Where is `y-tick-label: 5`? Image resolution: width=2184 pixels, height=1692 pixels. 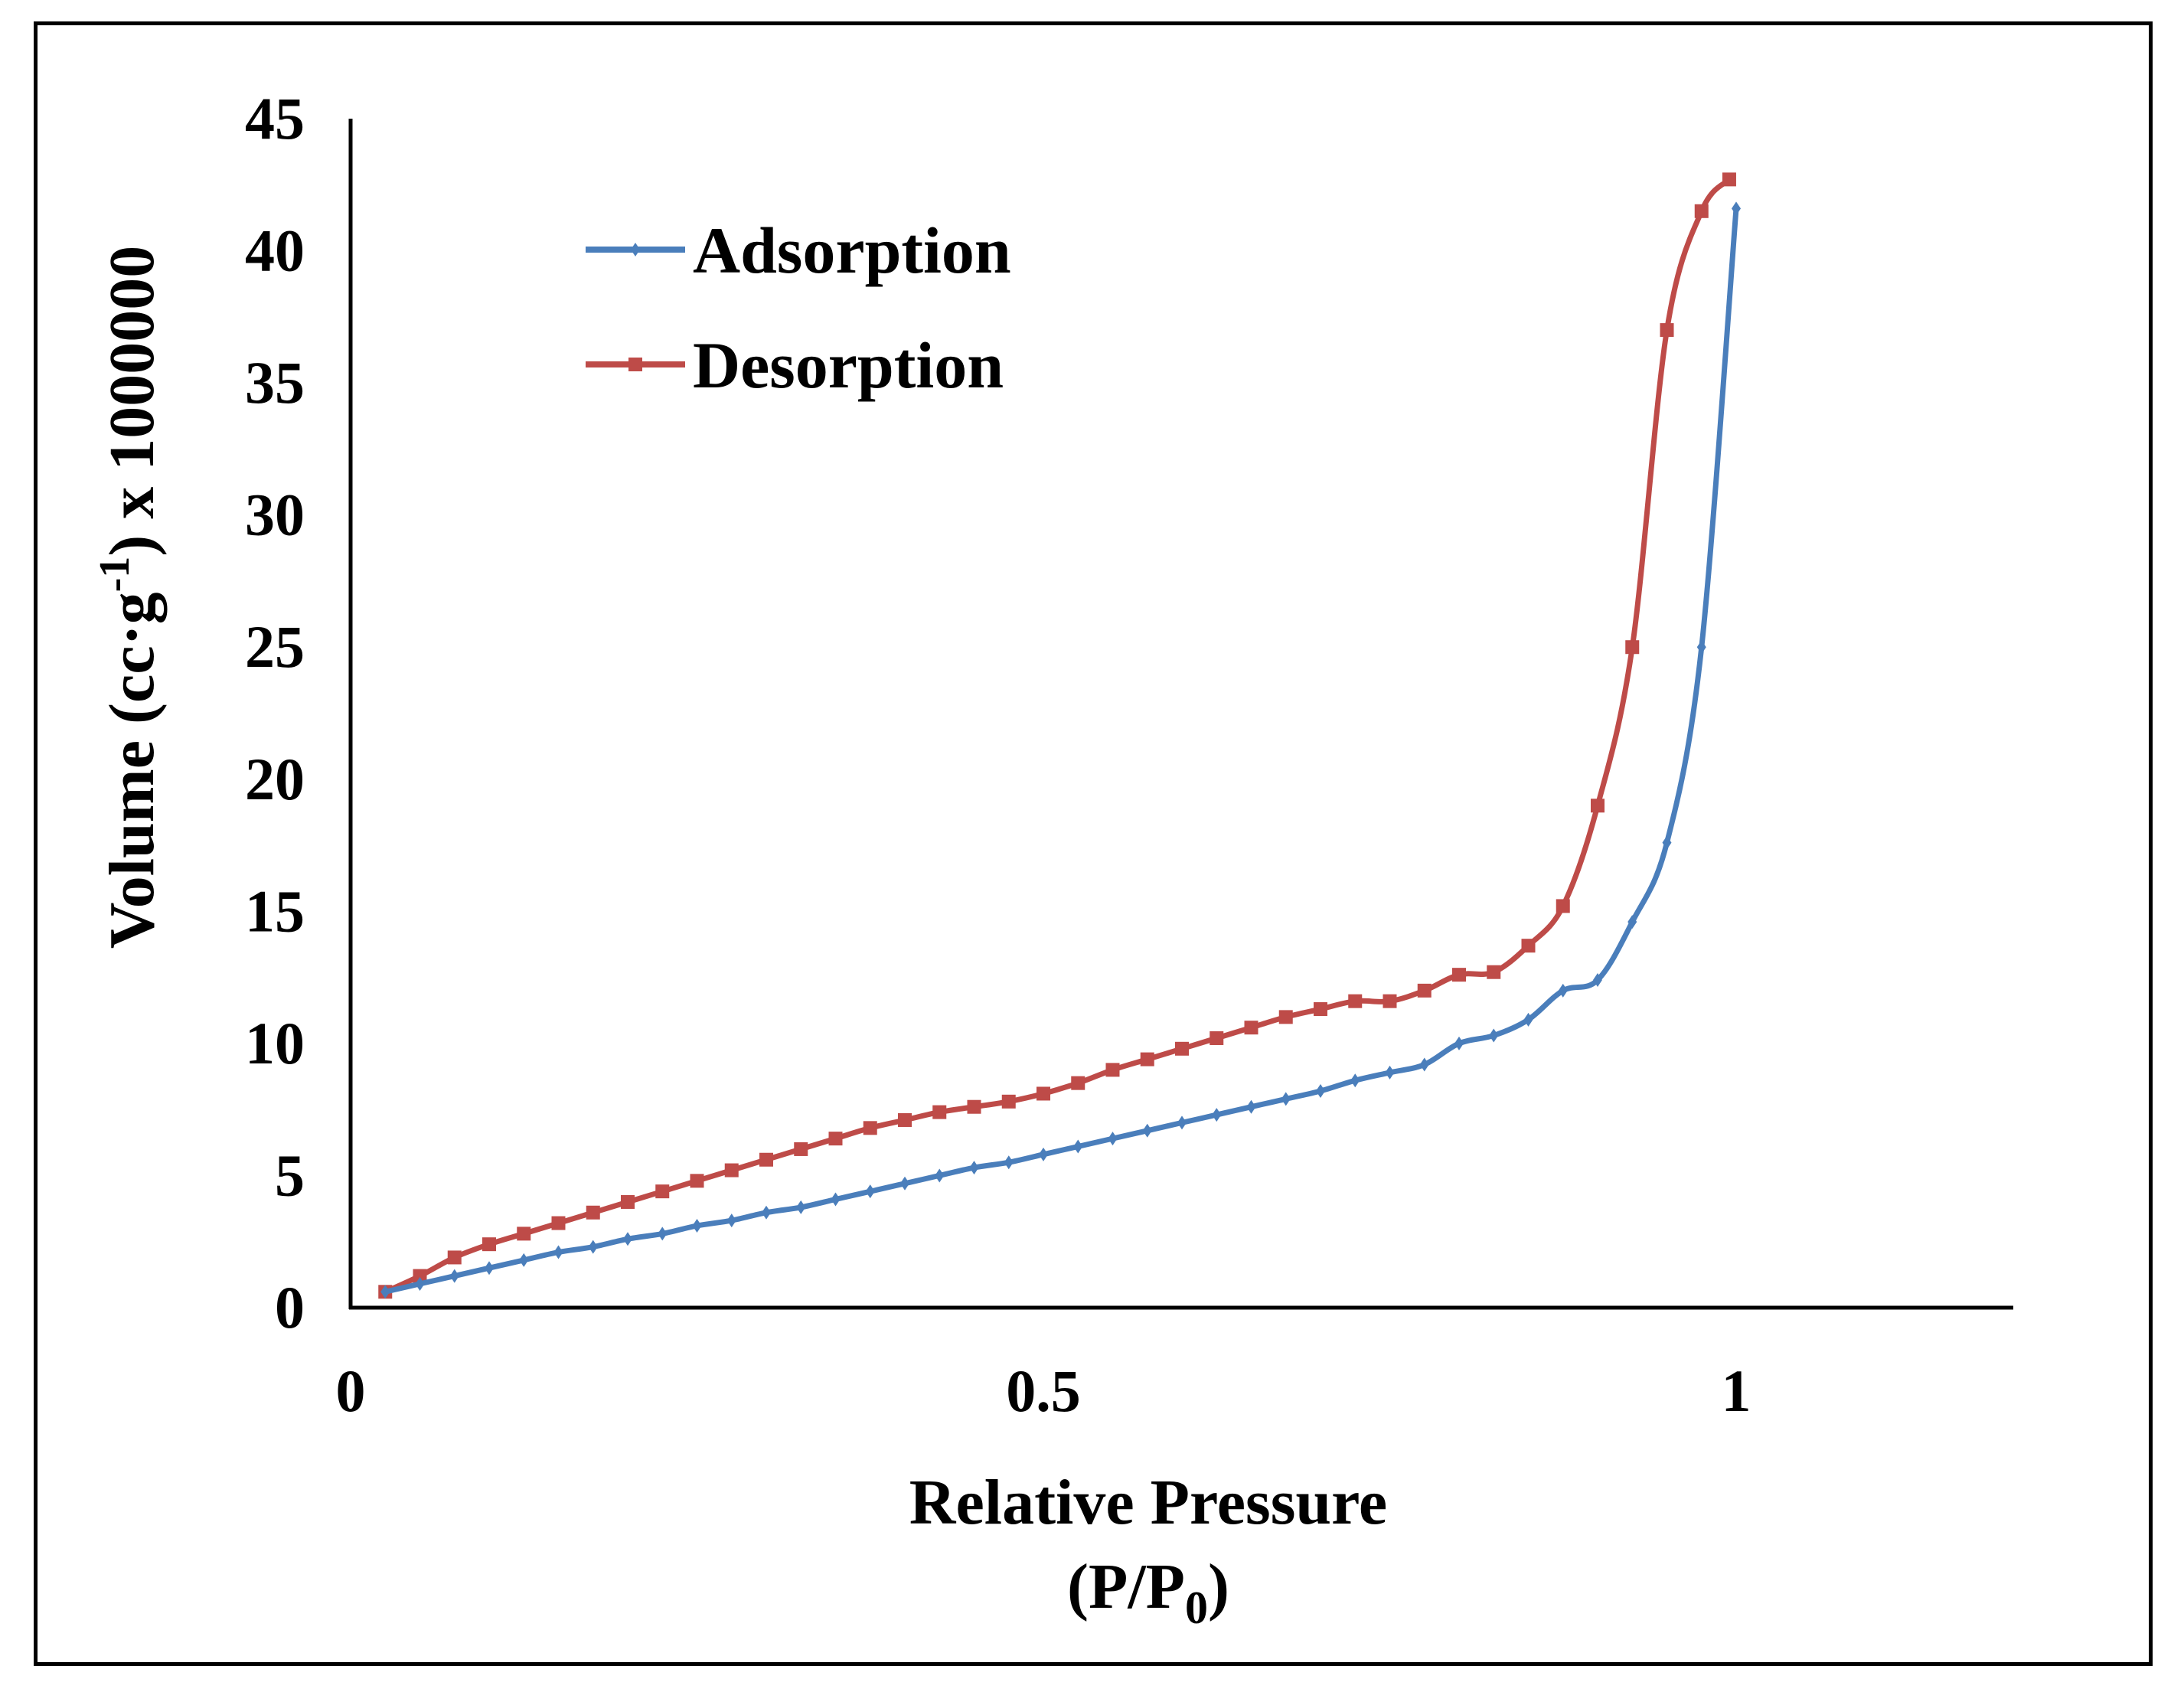 y-tick-label: 5 is located at coordinates (290, 1175).